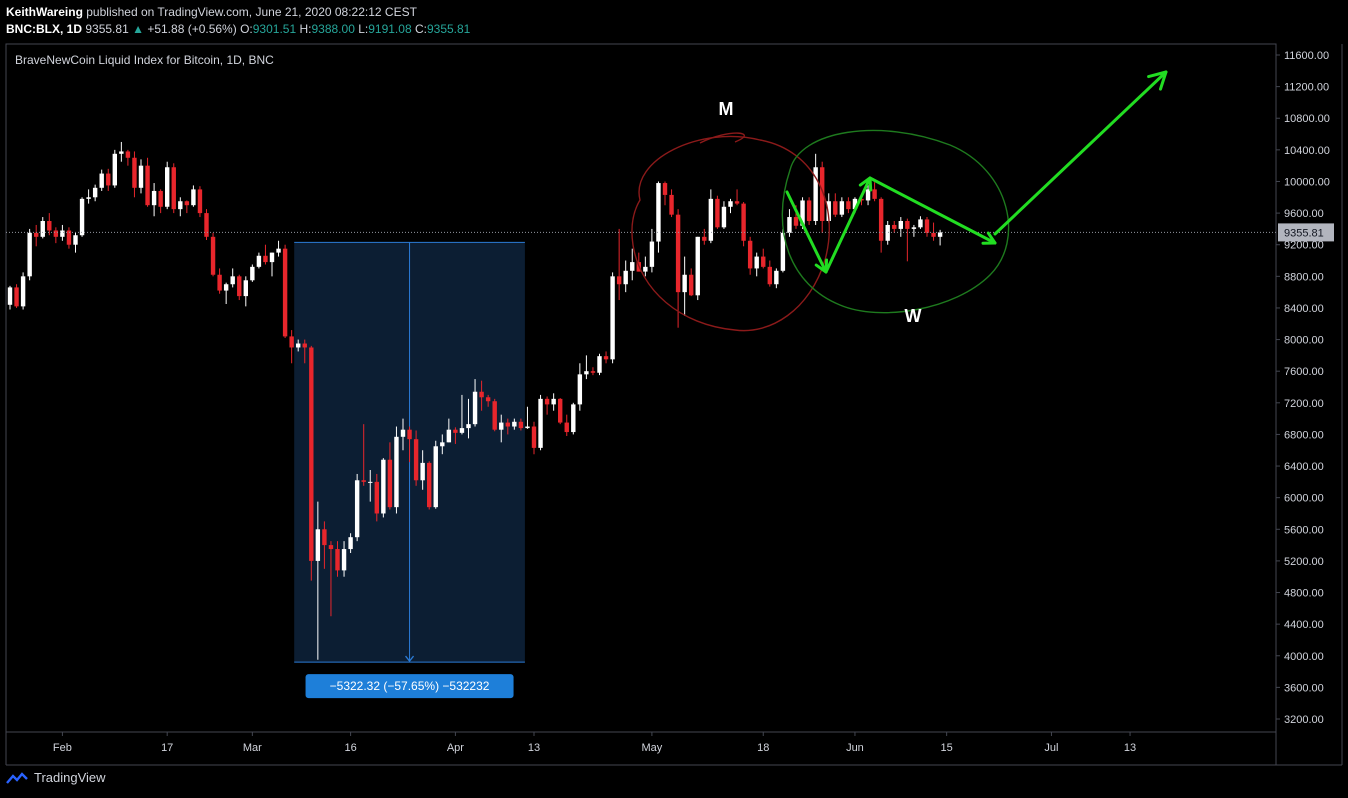  What do you see at coordinates (652, 748) in the screenshot?
I see `x-tick-label: May` at bounding box center [652, 748].